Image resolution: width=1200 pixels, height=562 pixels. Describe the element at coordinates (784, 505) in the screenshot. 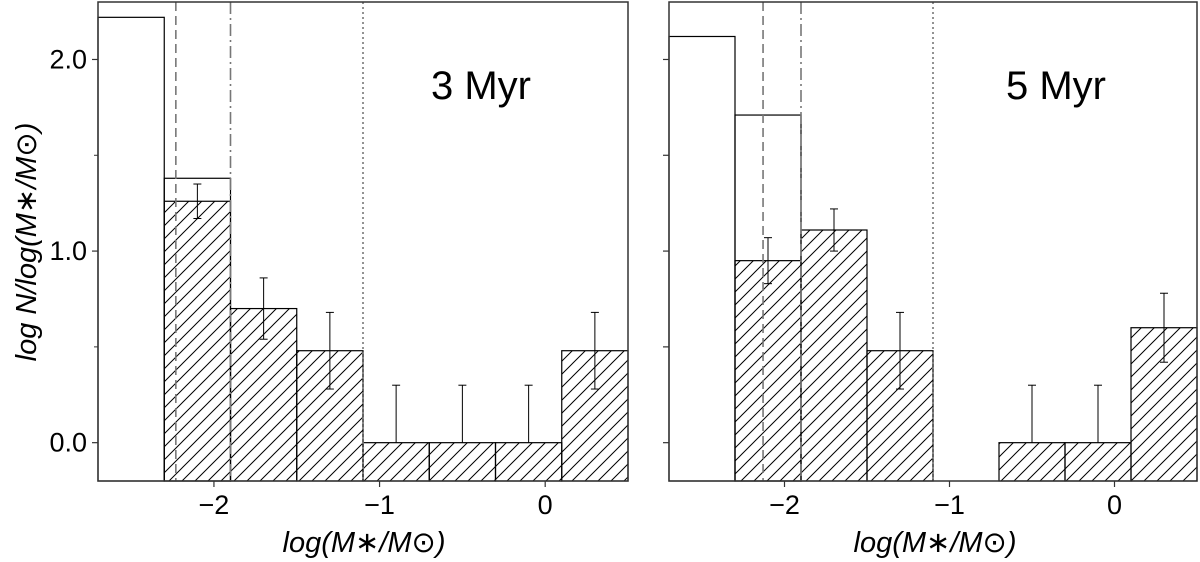

I see `panel-5myr-x-tick-label: −2` at that location.